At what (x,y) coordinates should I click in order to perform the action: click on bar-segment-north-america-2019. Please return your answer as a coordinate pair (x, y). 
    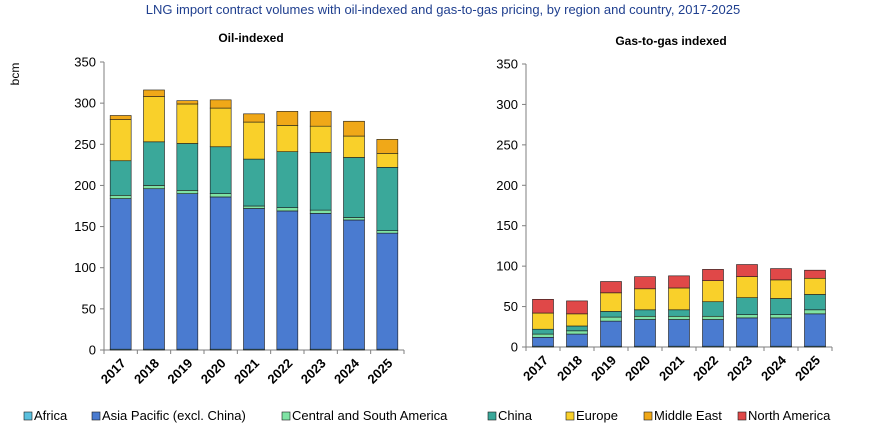
    Looking at the image, I should click on (611, 287).